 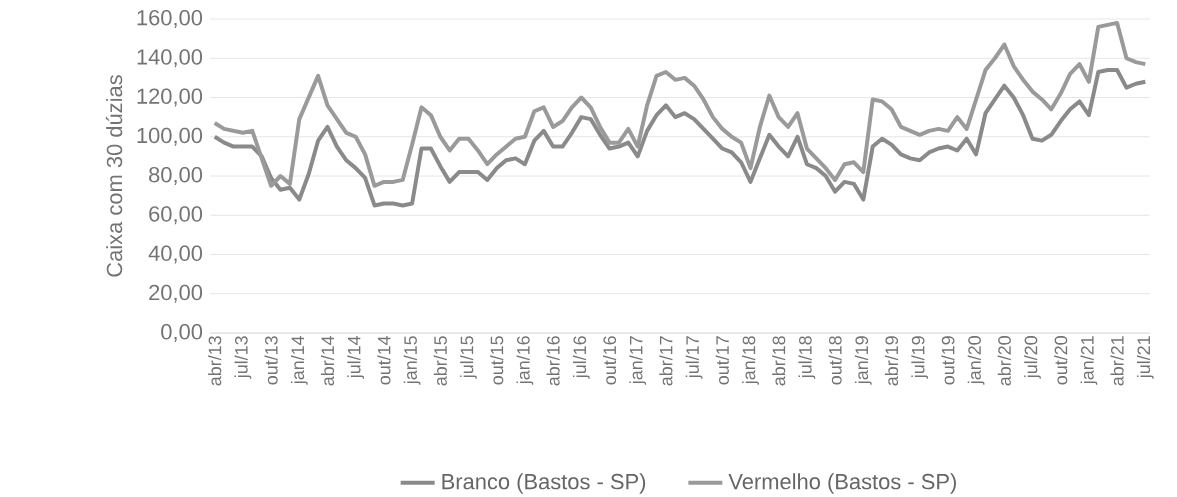 What do you see at coordinates (891, 361) in the screenshot?
I see `x-tick-label: abr/19` at bounding box center [891, 361].